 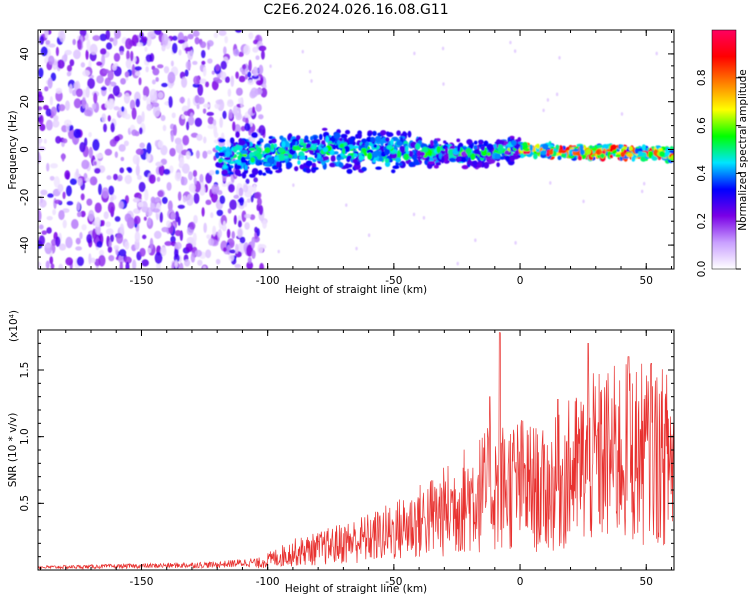 I want to click on x-tick-label: -50, so click(x=393, y=281).